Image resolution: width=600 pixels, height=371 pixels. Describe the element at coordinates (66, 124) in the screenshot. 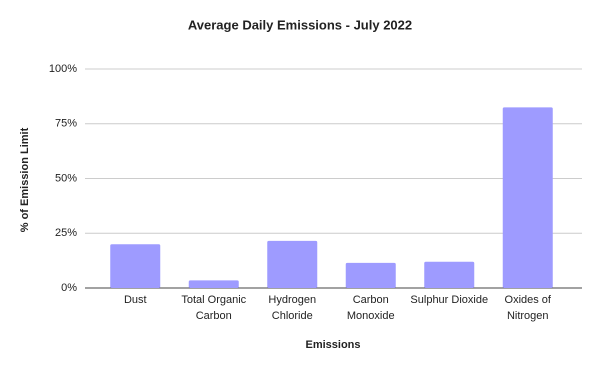

I see `y-tick-label: 75%` at that location.